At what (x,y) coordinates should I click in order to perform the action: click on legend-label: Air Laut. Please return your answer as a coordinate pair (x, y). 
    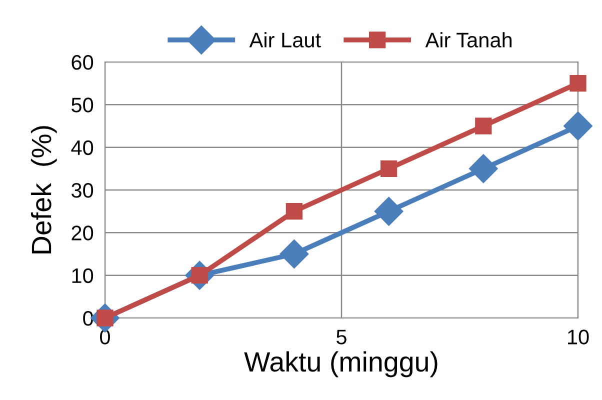
    Looking at the image, I should click on (285, 40).